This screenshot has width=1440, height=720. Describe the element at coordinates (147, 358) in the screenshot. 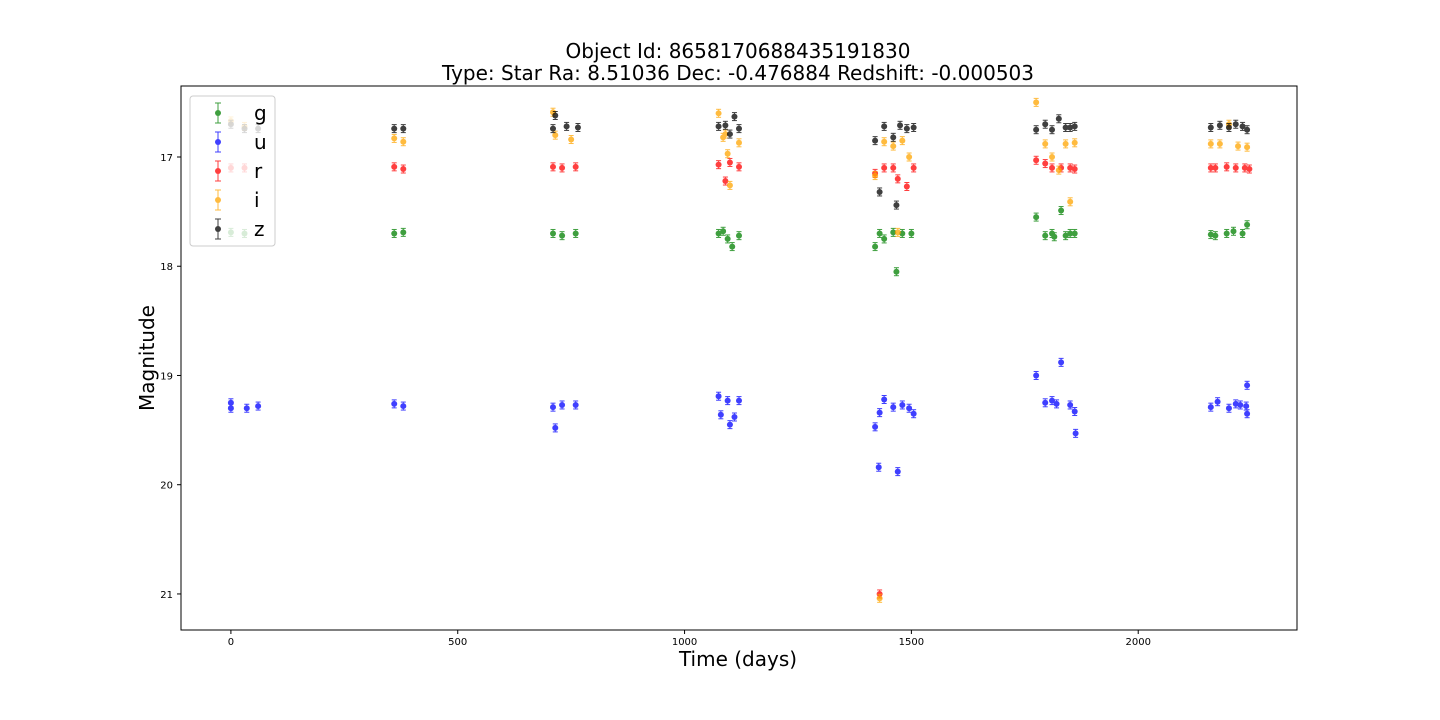

I see `y-axis-label: Magnitude` at that location.